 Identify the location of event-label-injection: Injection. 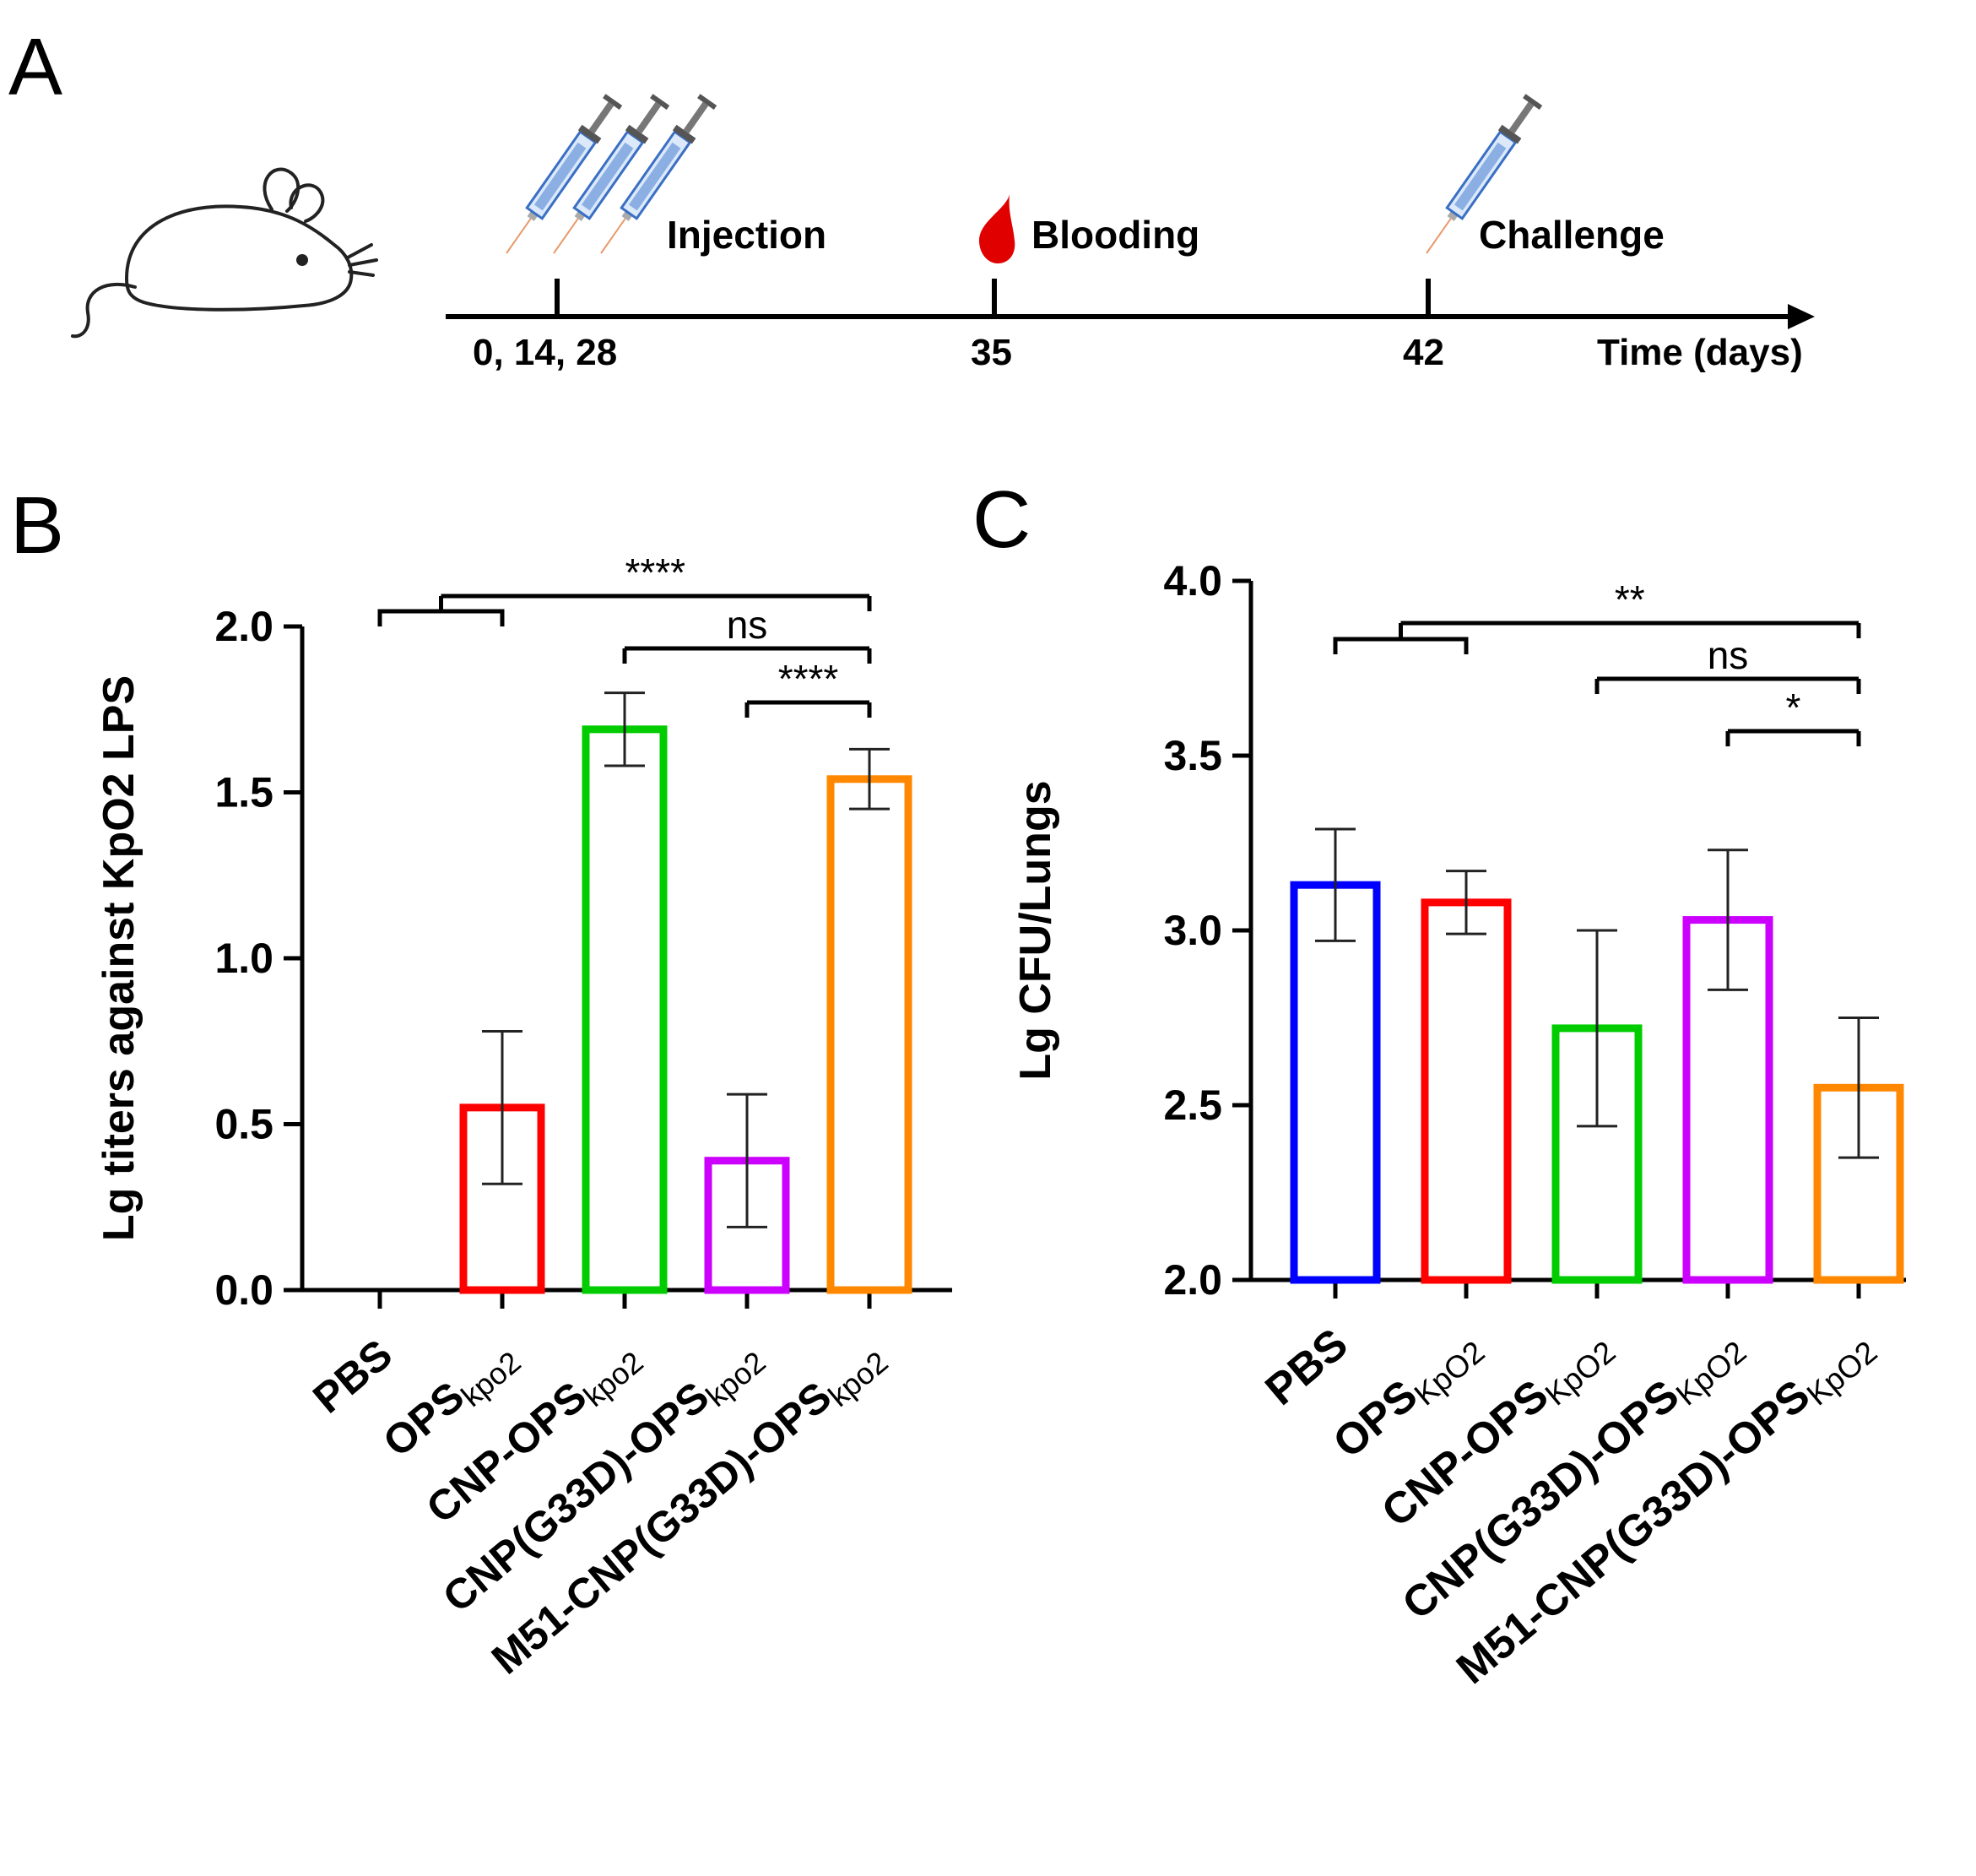
(747, 235).